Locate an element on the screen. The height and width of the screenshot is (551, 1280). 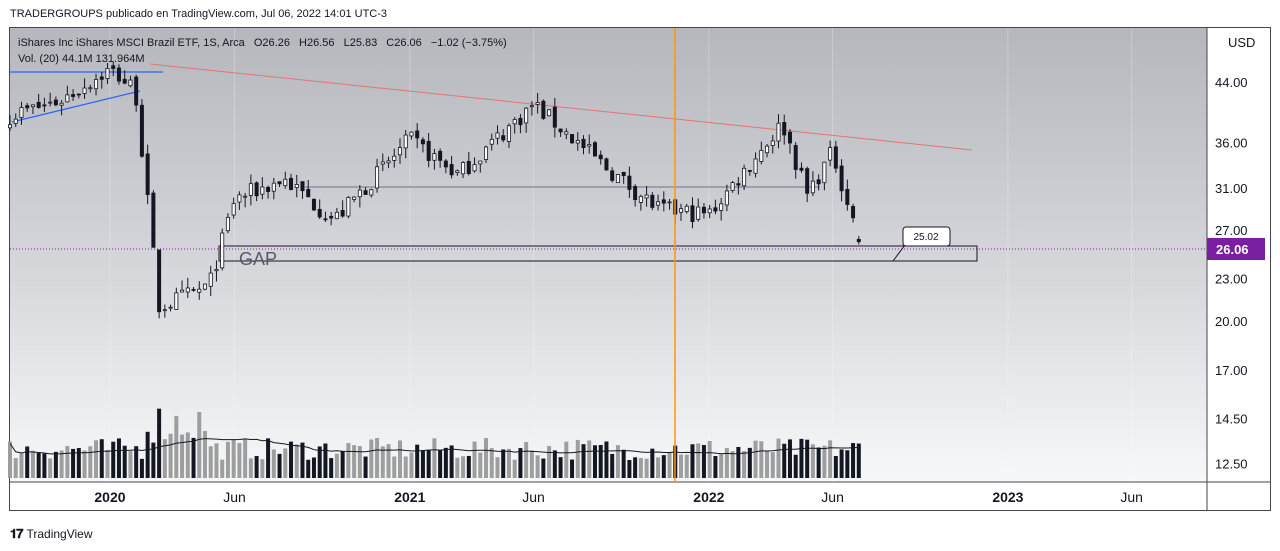
legend-change: −1.02 (−3.75%) is located at coordinates (469, 43).